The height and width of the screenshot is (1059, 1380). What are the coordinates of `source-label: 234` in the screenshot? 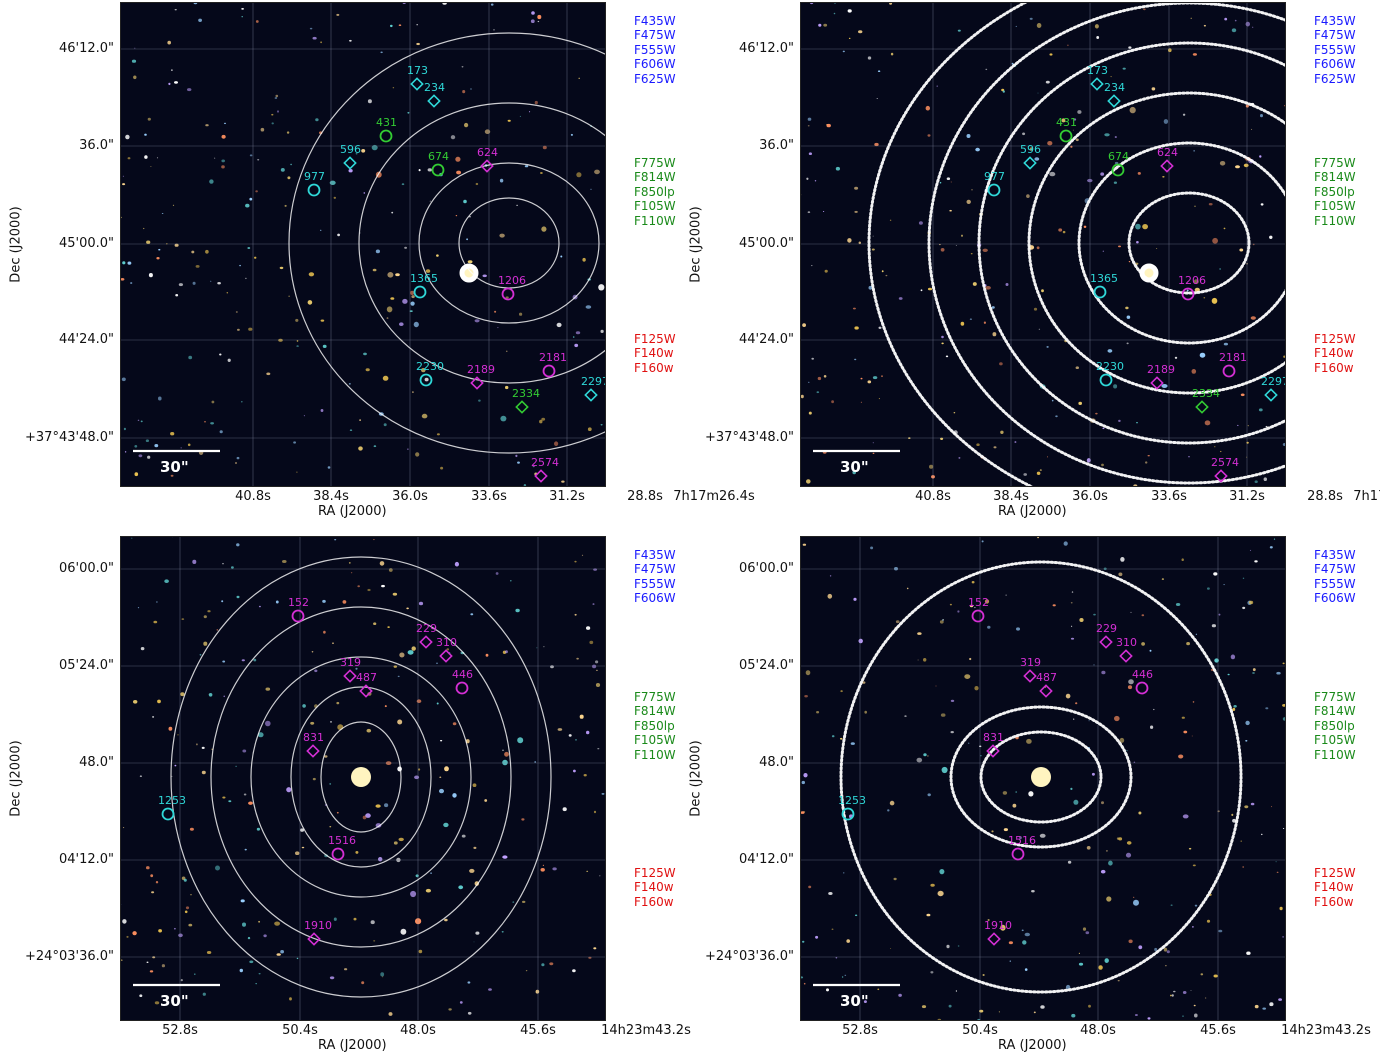 It's located at (434, 87).